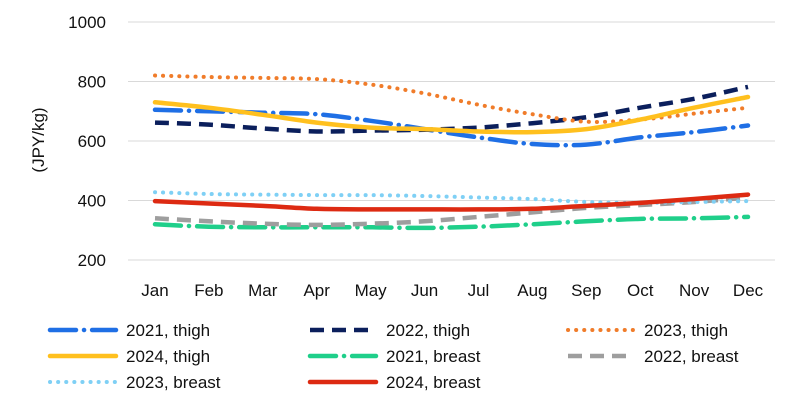  Describe the element at coordinates (532, 290) in the screenshot. I see `x-tick-label: Aug` at that location.